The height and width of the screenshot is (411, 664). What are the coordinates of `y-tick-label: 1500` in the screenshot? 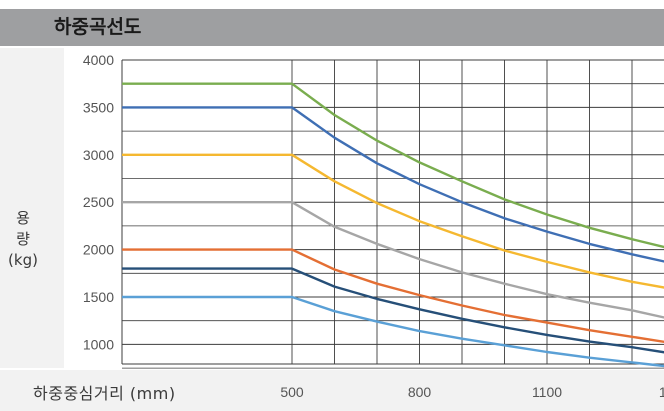 It's located at (98, 297).